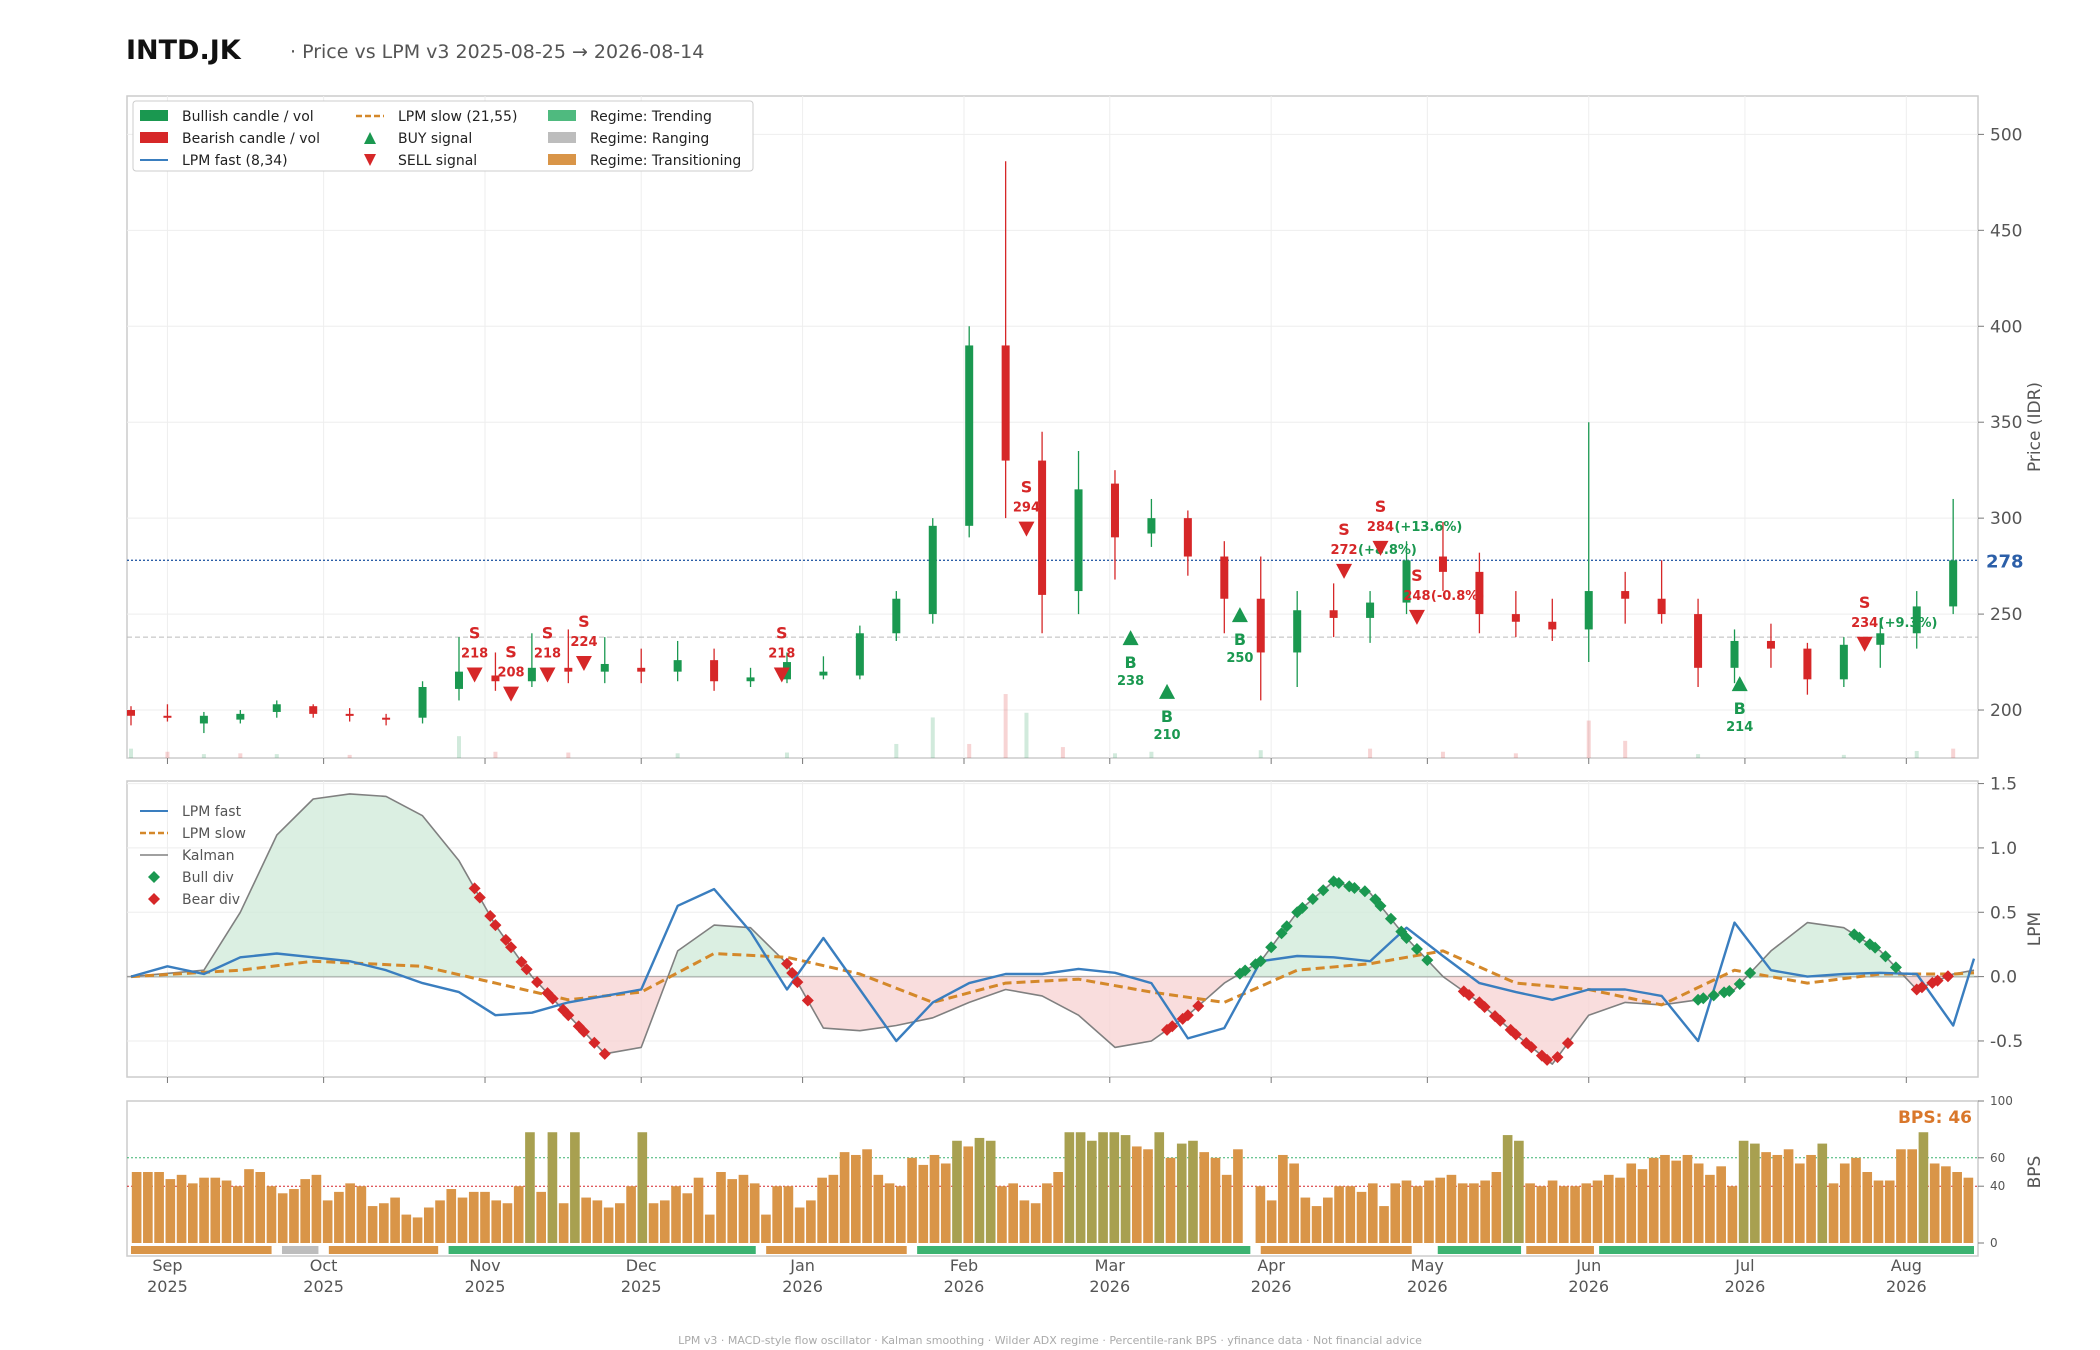 The height and width of the screenshot is (1350, 2100). What do you see at coordinates (1995, 1172) in the screenshot?
I see `bps-y-axis: 0 40 60 100` at bounding box center [1995, 1172].